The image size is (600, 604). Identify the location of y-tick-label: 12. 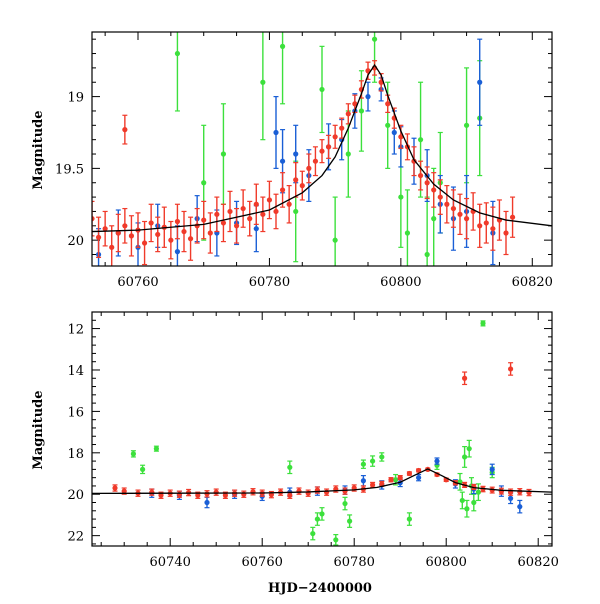
(75, 330).